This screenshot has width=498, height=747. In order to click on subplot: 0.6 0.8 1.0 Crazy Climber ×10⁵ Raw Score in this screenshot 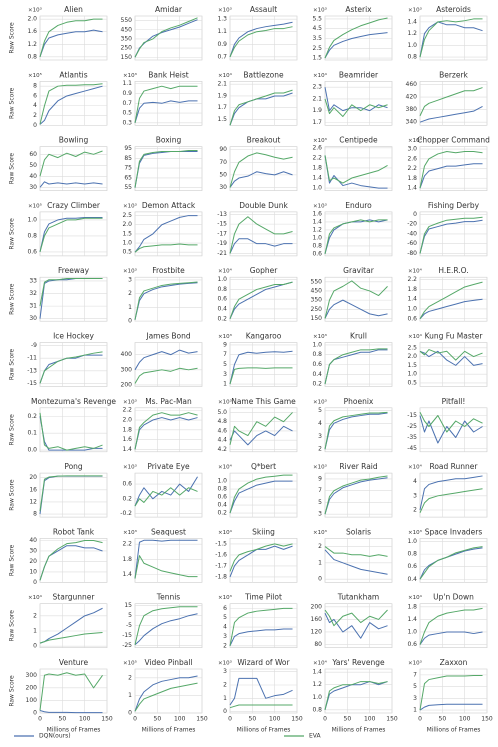, I will do `click(58, 229)`.